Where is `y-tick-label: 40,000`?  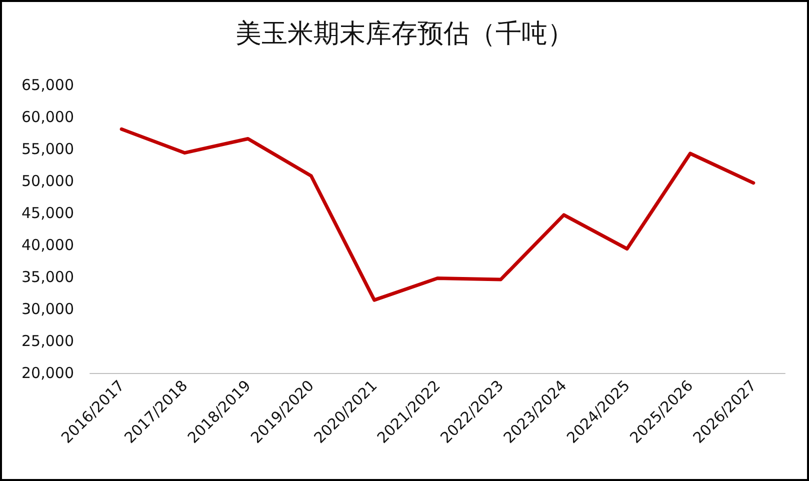
y-tick-label: 40,000 is located at coordinates (48, 245).